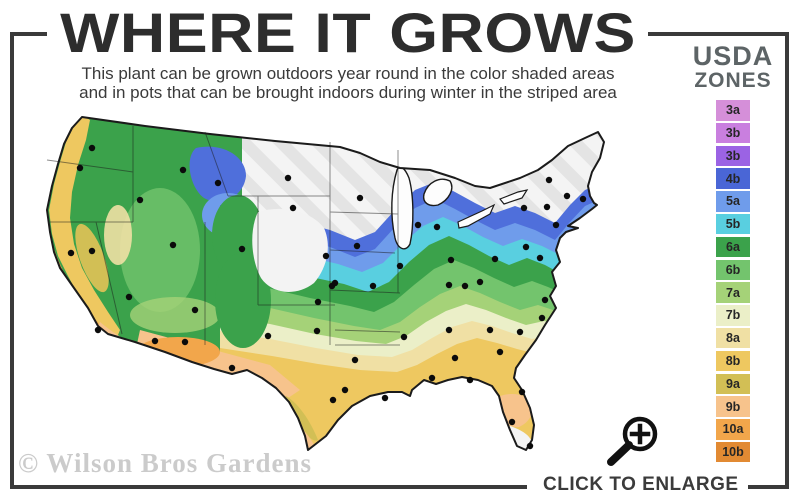 This screenshot has width=800, height=500. Describe the element at coordinates (12, 260) in the screenshot. I see `frame-left-border` at that location.